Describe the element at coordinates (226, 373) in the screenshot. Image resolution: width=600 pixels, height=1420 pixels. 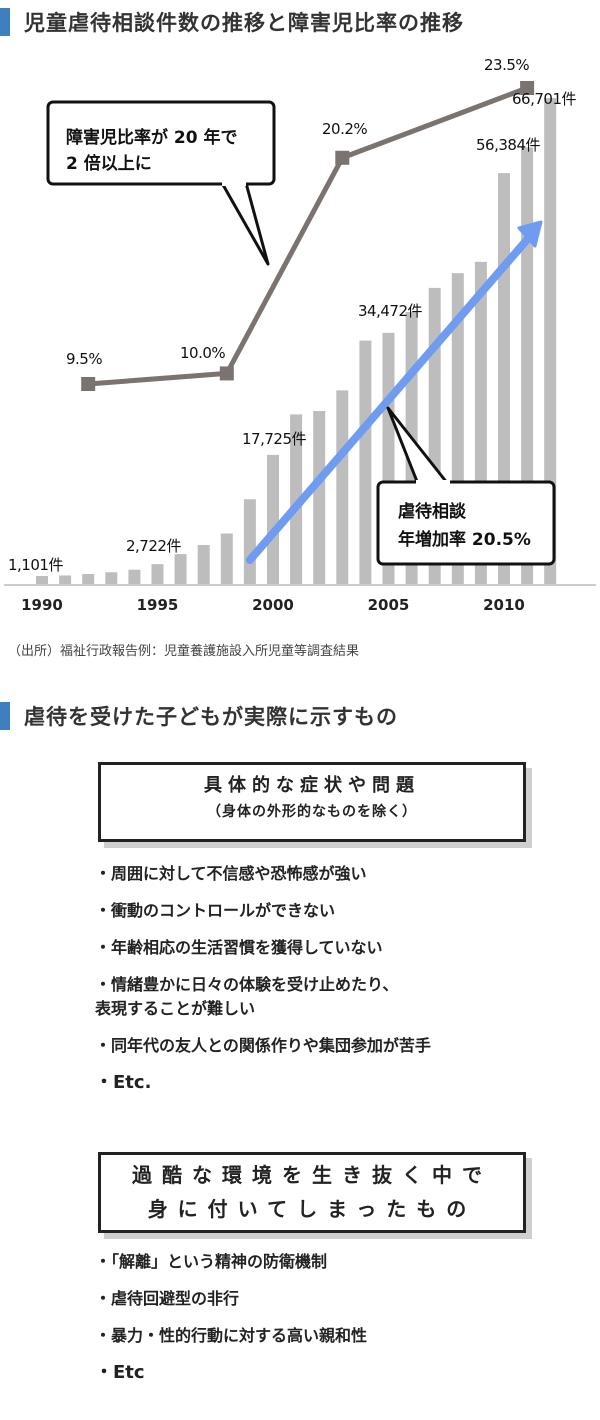
I see `ratio-marker-1998` at that location.